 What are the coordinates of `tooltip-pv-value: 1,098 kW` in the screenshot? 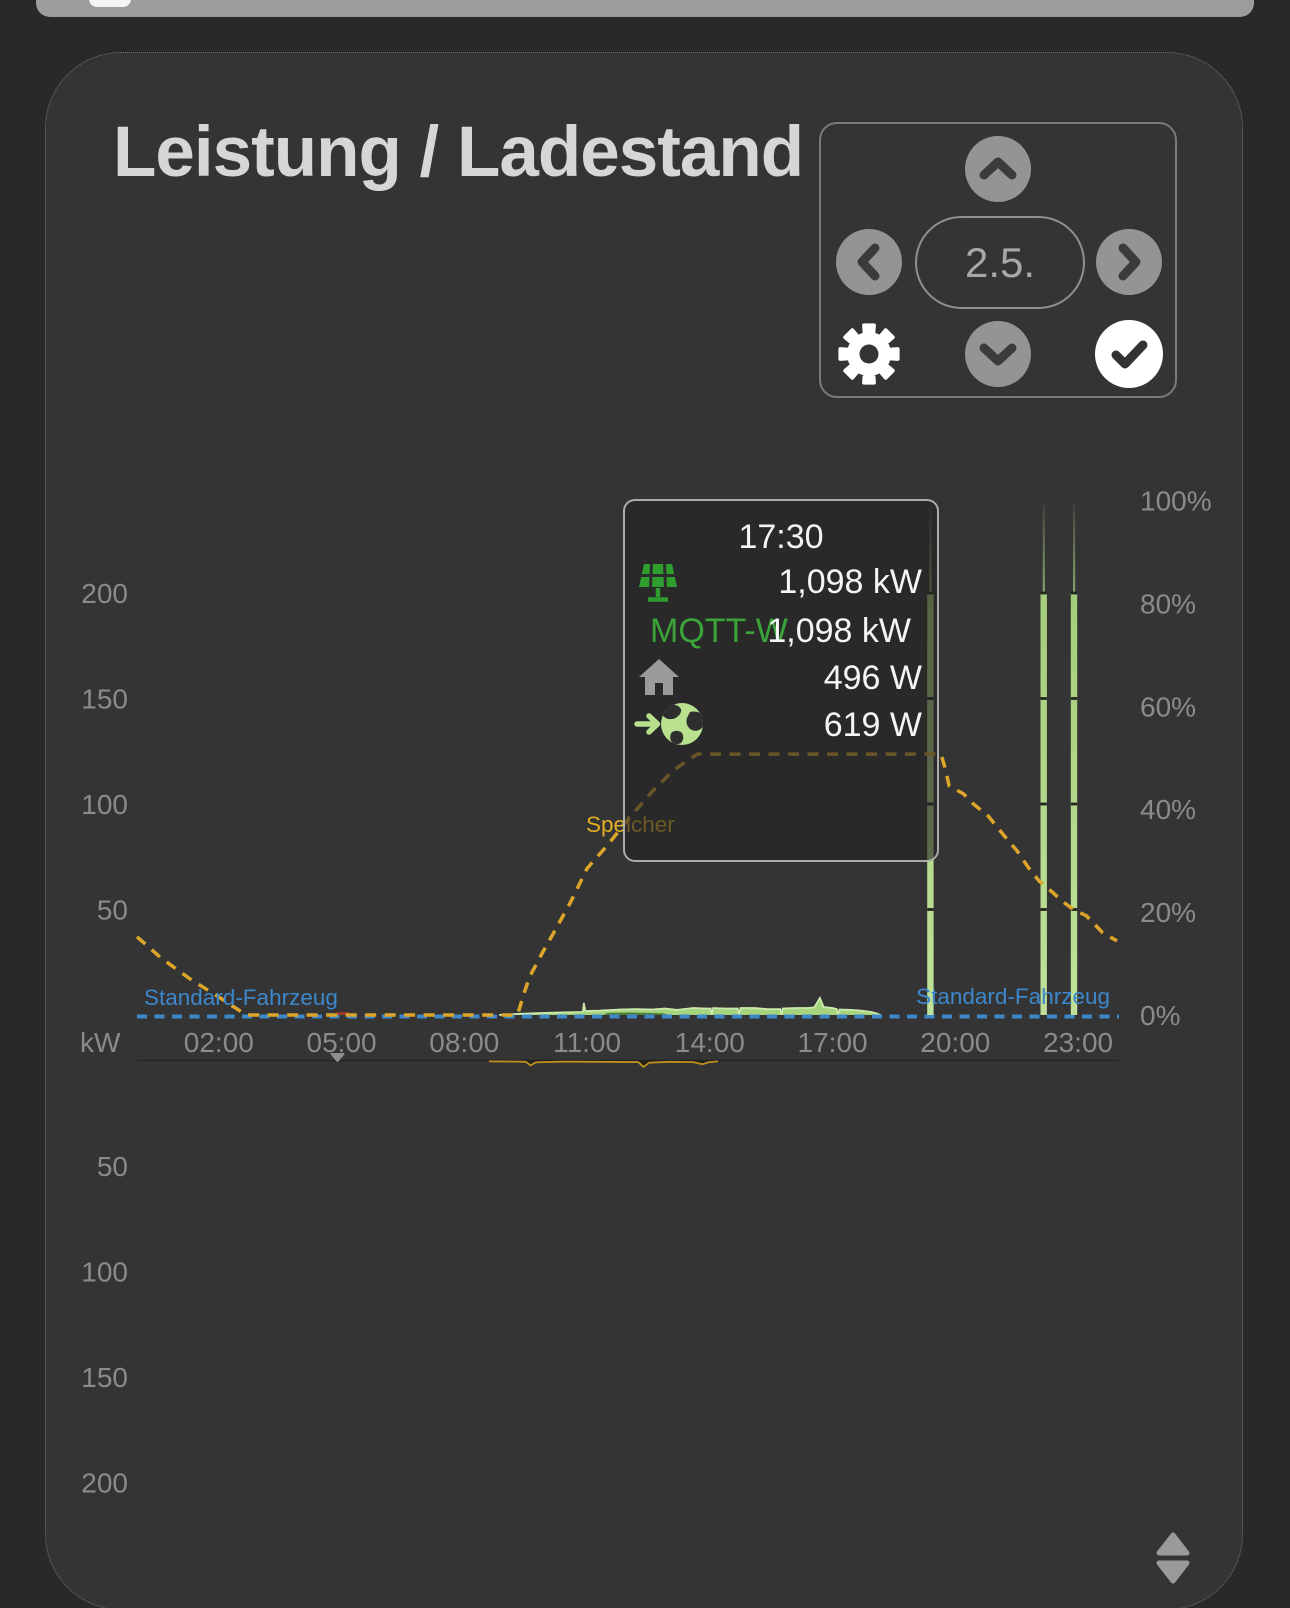 It's located at (850, 582).